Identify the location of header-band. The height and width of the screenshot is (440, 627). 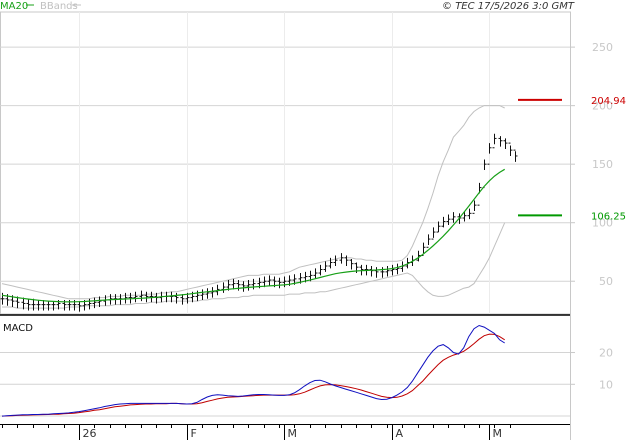
(313, 5).